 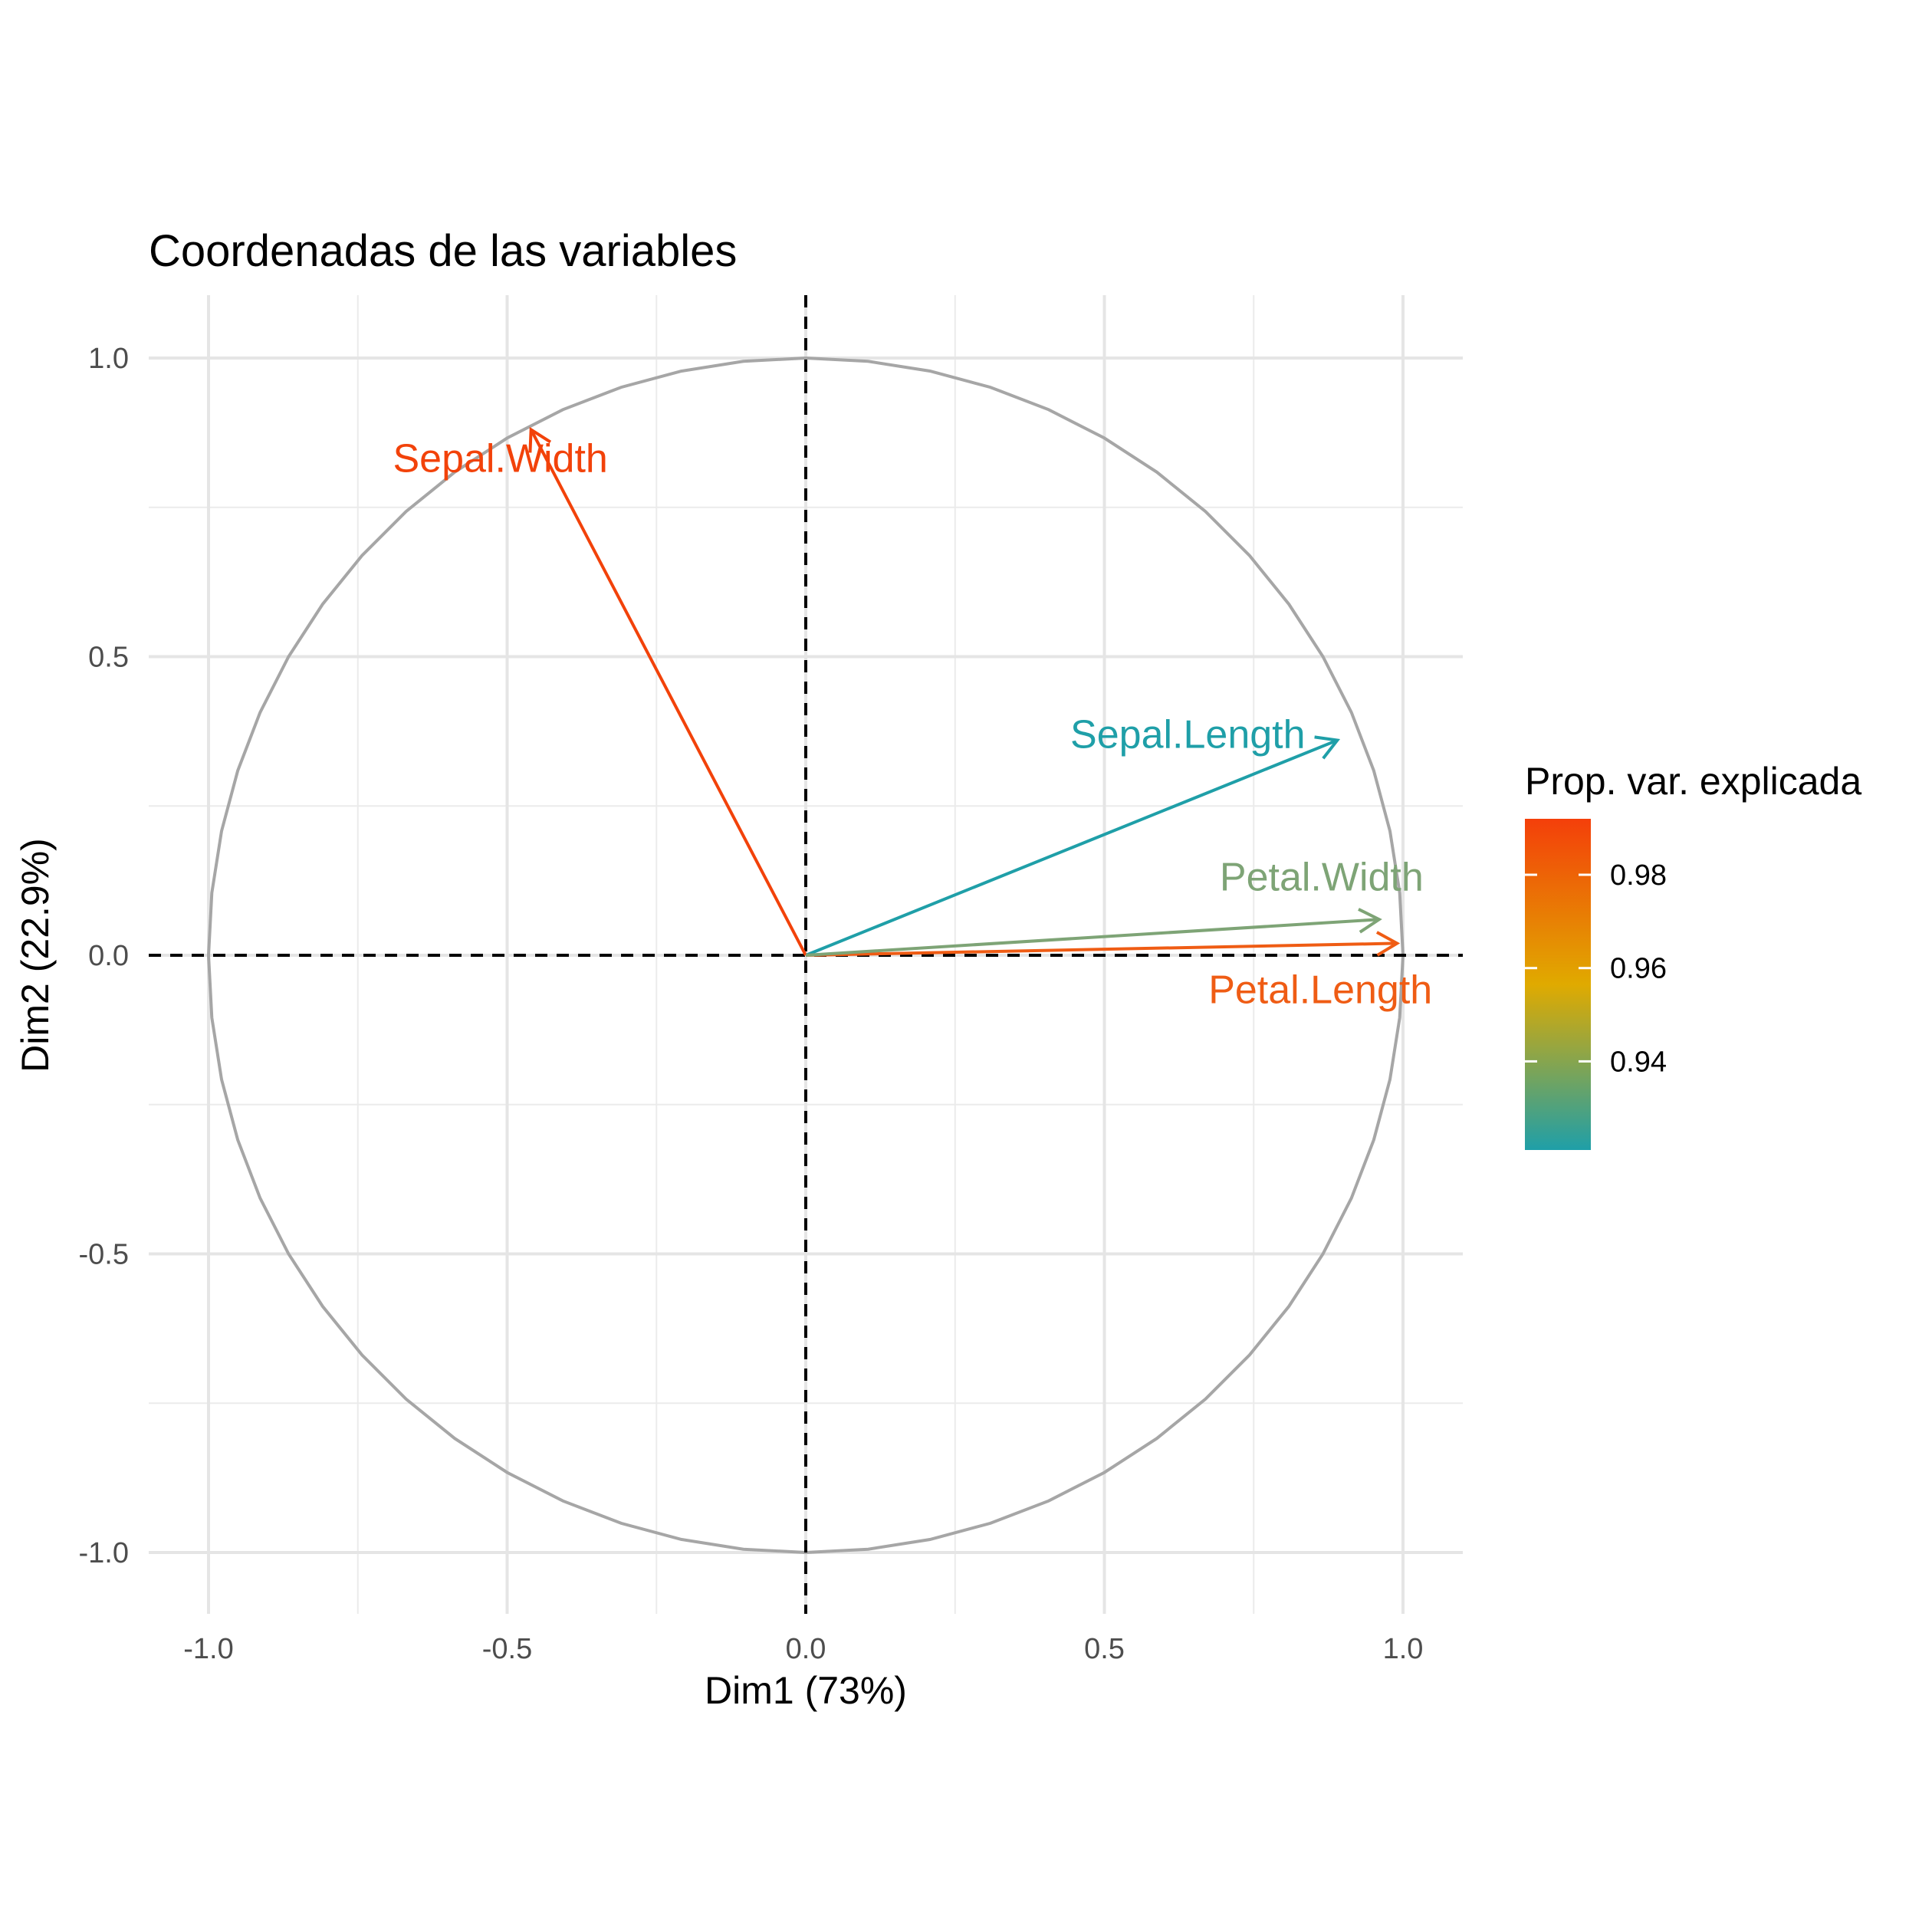 I want to click on legend-title: Prop. var. explicada, so click(x=1693, y=781).